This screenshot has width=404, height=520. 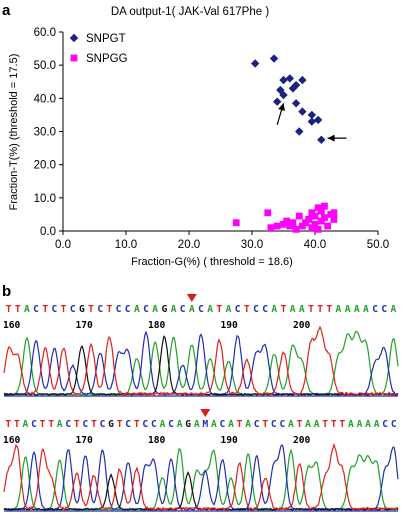 I want to click on y-tick-label: 30.0, so click(x=45, y=133).